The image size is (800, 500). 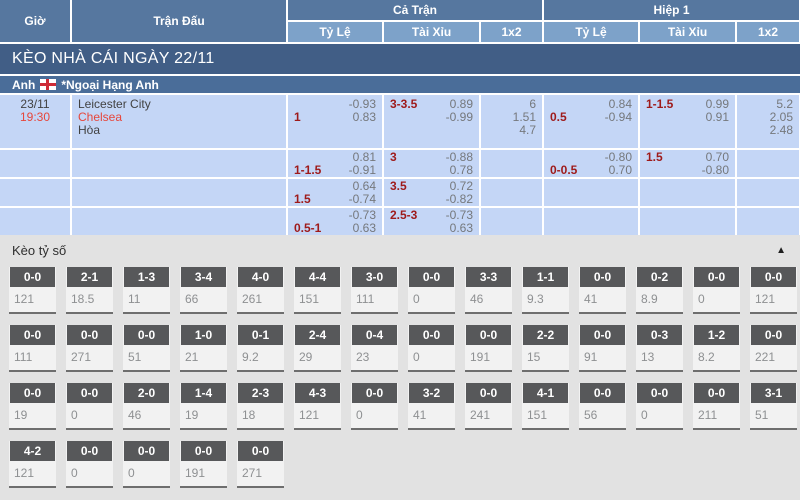 I want to click on score-label: 2-0, so click(x=146, y=393).